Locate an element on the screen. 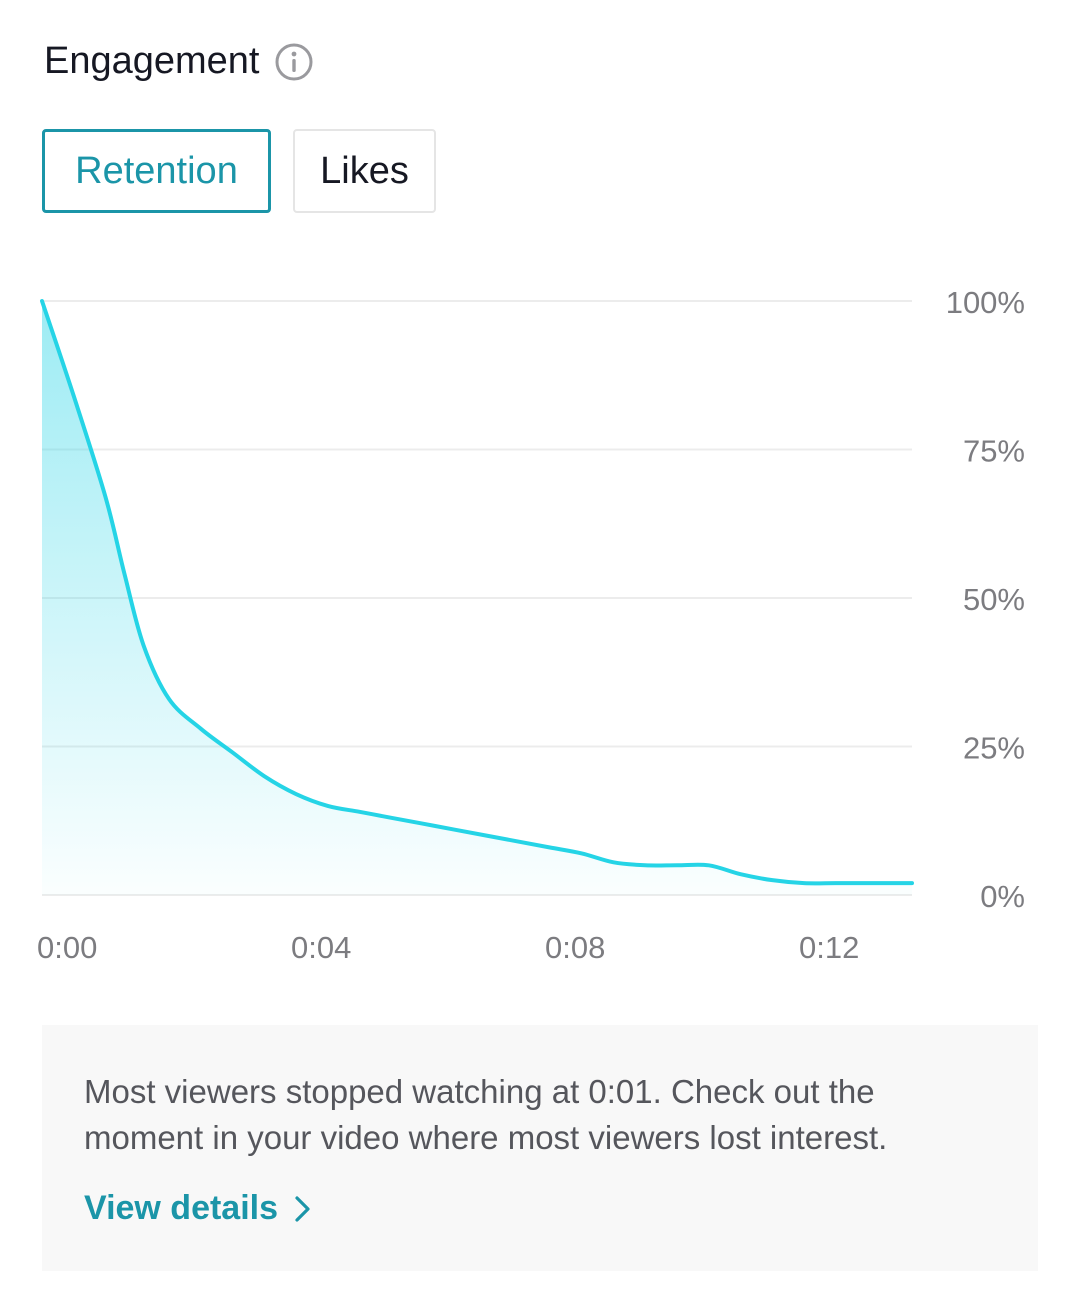 The image size is (1080, 1297). y-tick-label: 75% is located at coordinates (994, 451).